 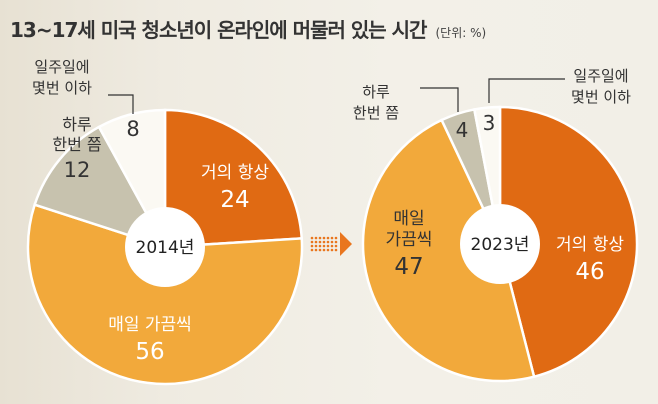 I want to click on title-row: 13~17세 미국 청소년이 온라인에 머물러 있는 시간 (단위: %), so click(x=248, y=28).